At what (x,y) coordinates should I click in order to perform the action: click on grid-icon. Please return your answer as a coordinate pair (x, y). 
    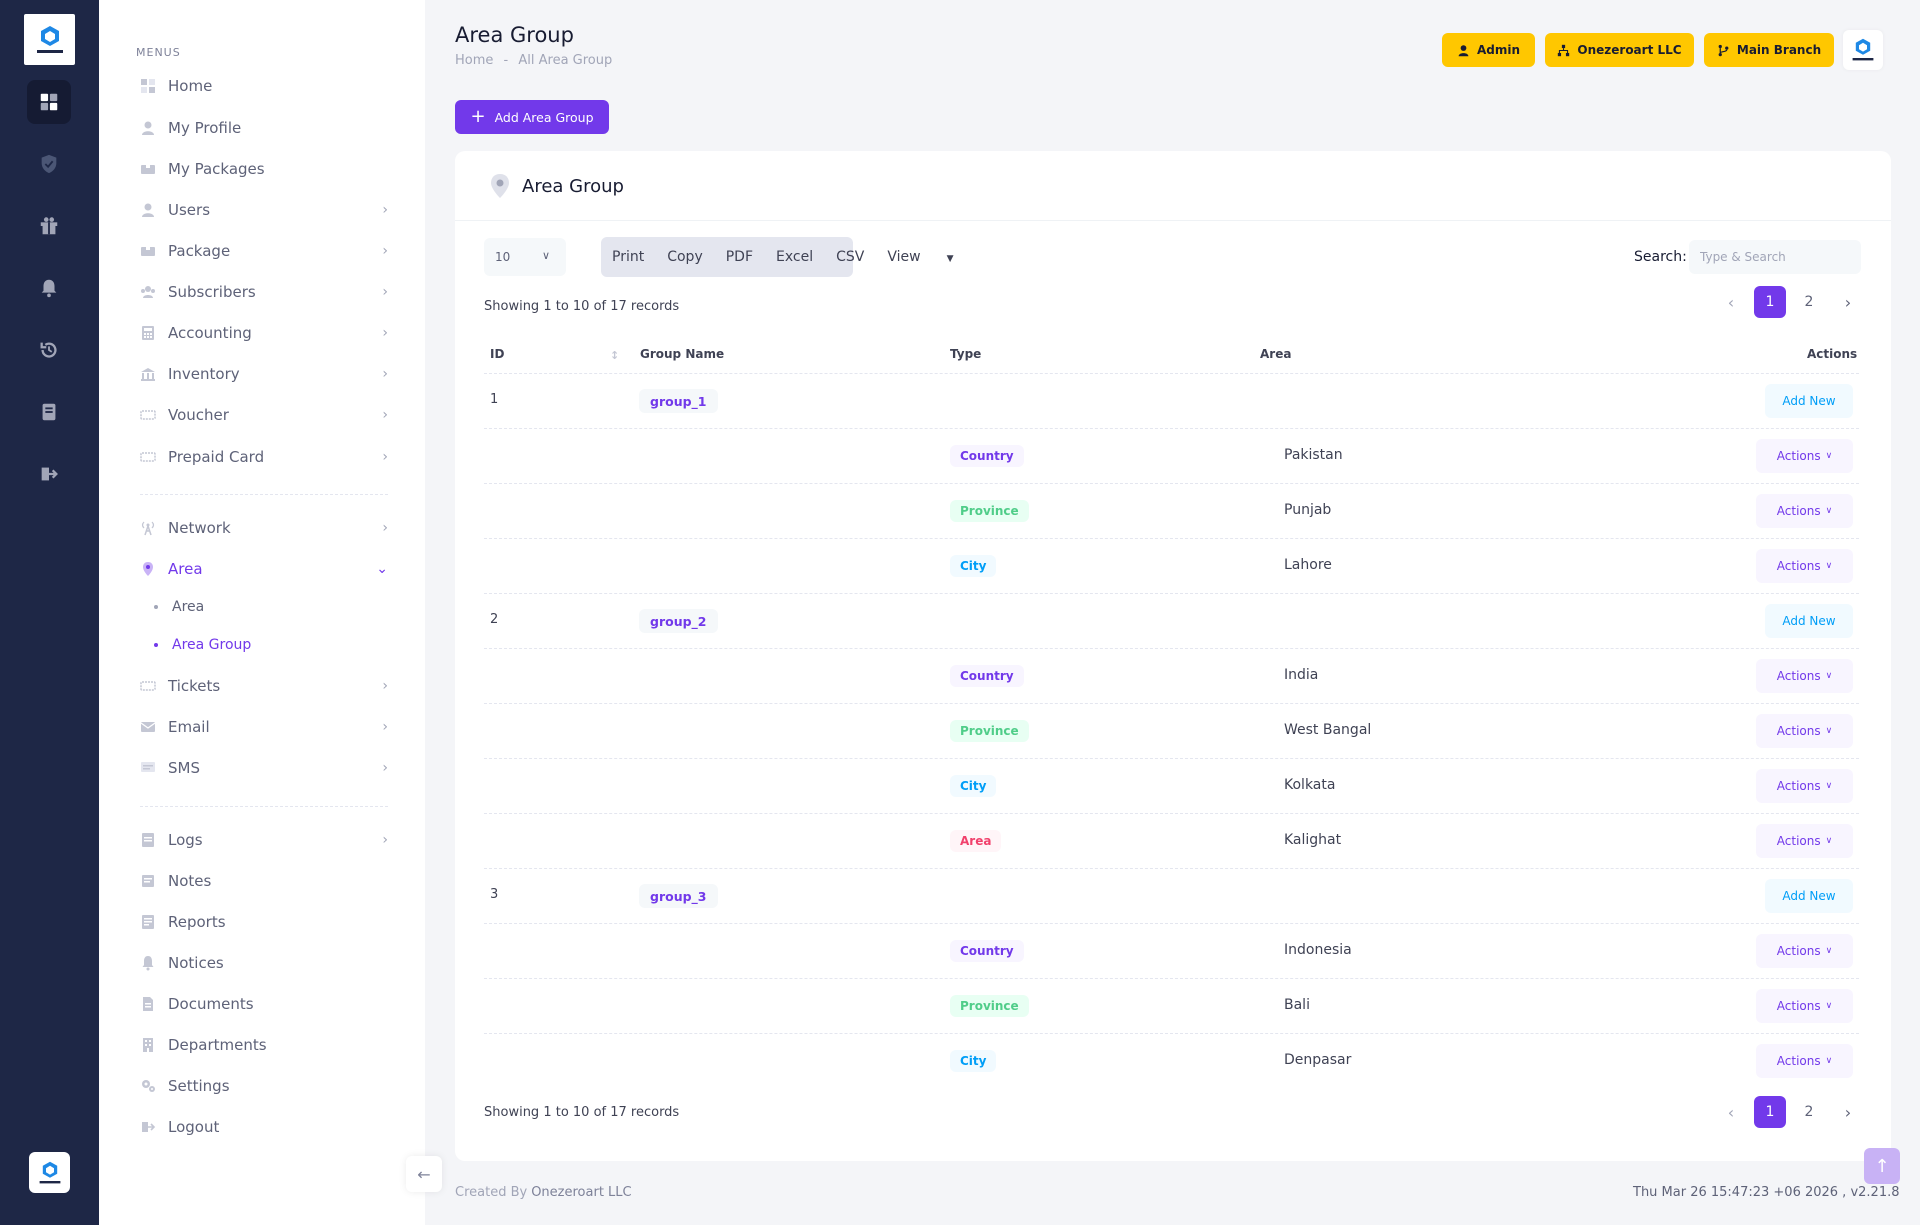
    Looking at the image, I should click on (49, 102).